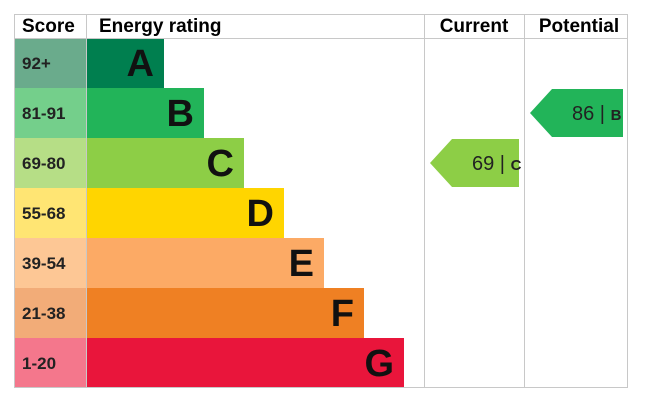 The width and height of the screenshot is (647, 402). Describe the element at coordinates (225, 313) in the screenshot. I see `band-bar-f` at that location.